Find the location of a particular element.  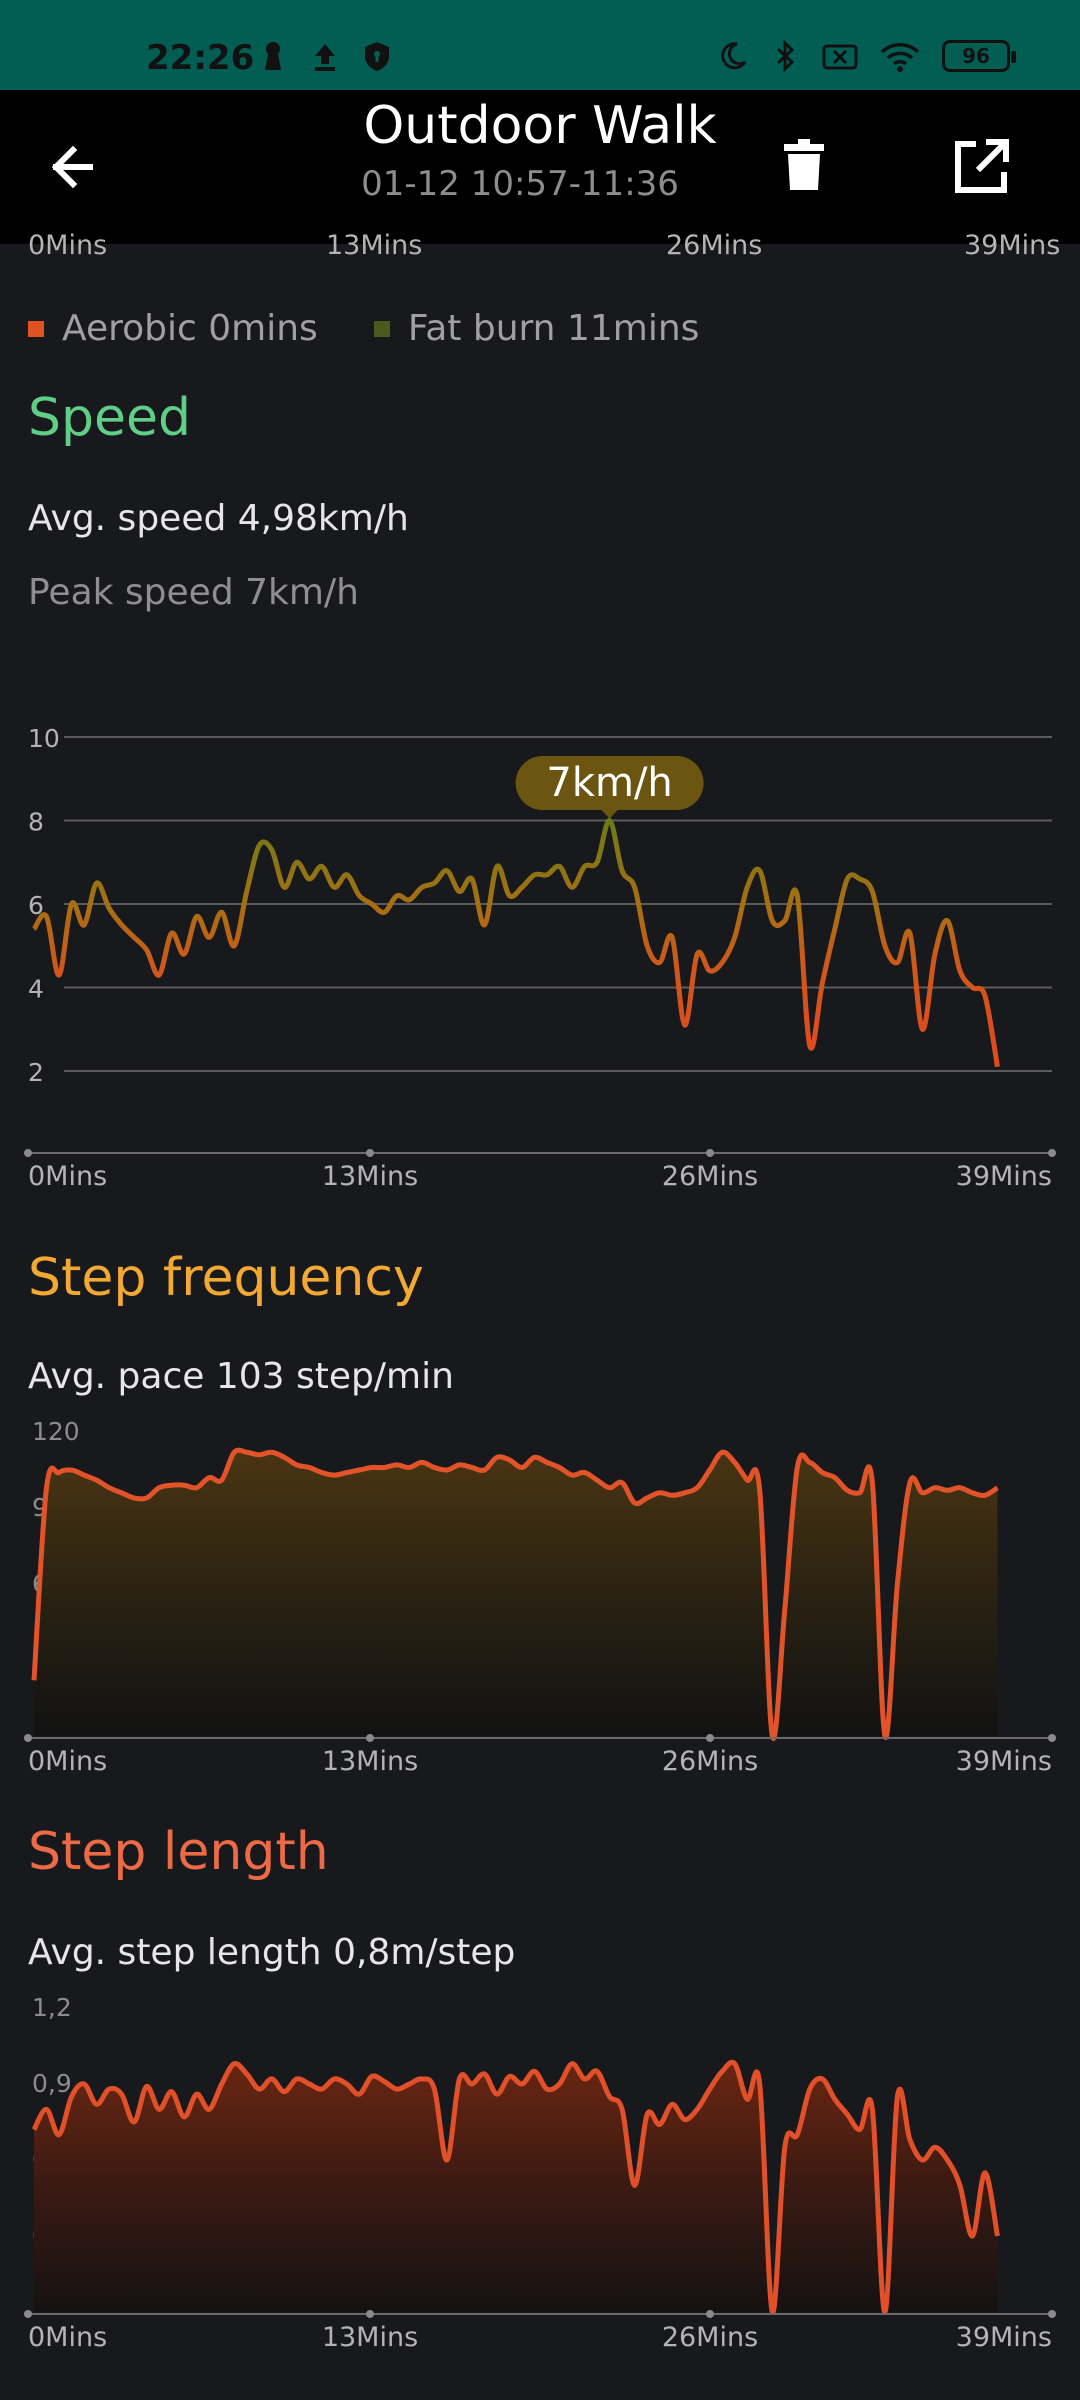

legend-item-fat-burn: Fat burn 11mins is located at coordinates (536, 328).